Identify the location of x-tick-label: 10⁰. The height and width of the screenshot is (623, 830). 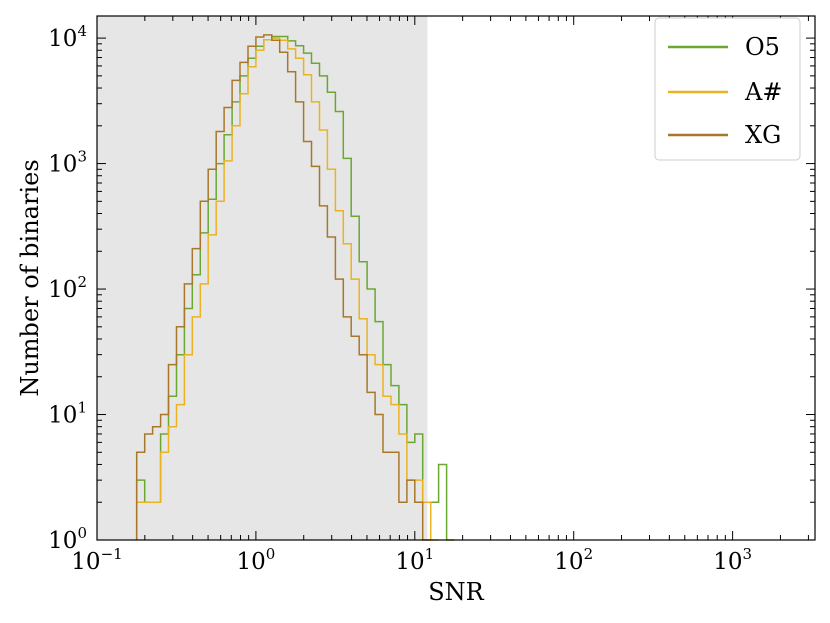
(255, 560).